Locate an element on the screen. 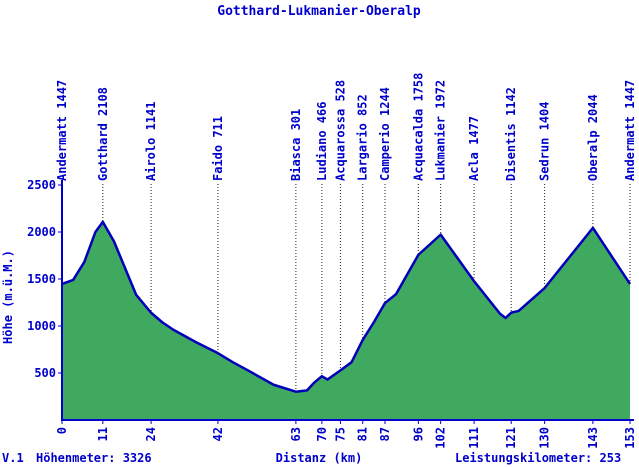 The image size is (639, 467). waypoint-label: Biasca 301 is located at coordinates (296, 145).